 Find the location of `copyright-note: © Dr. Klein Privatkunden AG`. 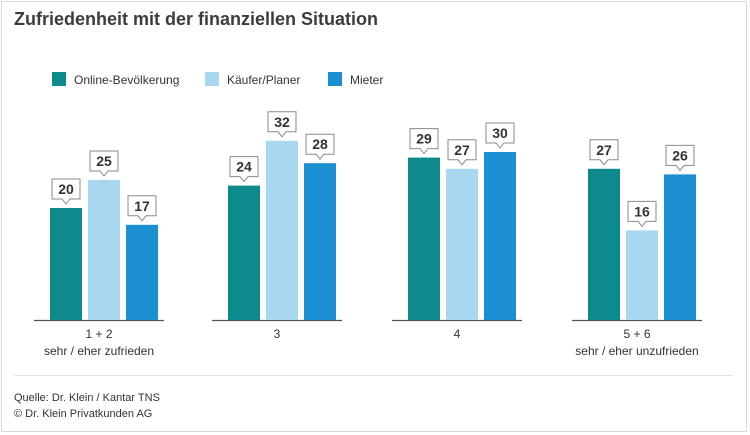

copyright-note: © Dr. Klein Privatkunden AG is located at coordinates (83, 414).